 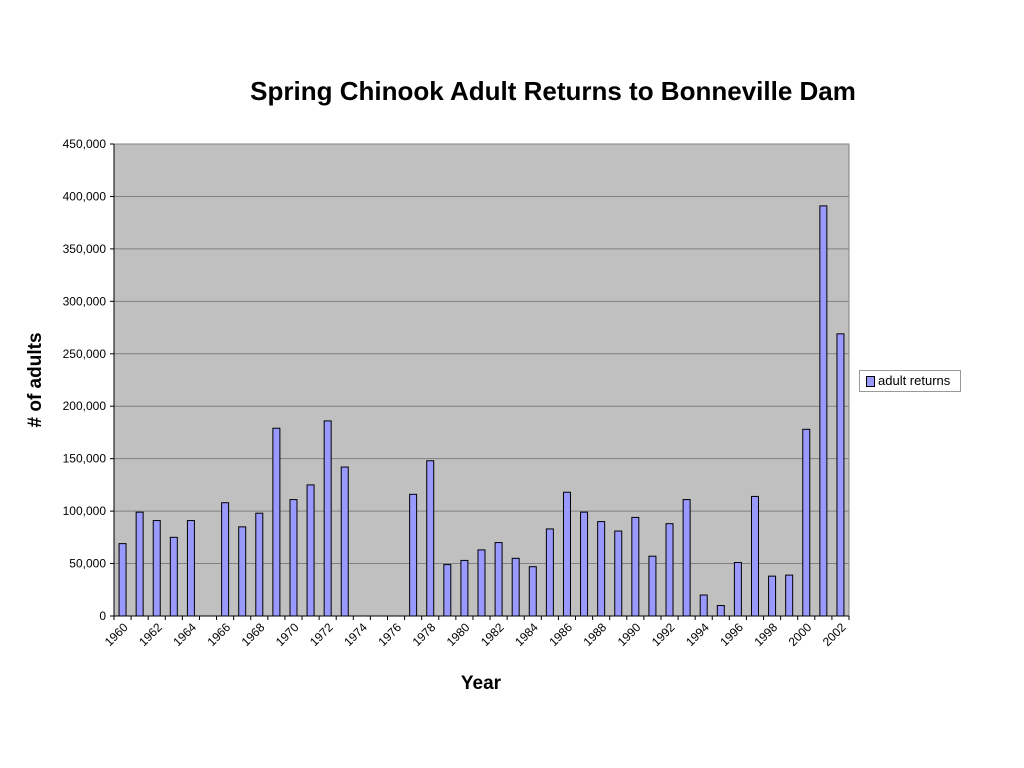 I want to click on bar-1973, so click(x=344, y=541).